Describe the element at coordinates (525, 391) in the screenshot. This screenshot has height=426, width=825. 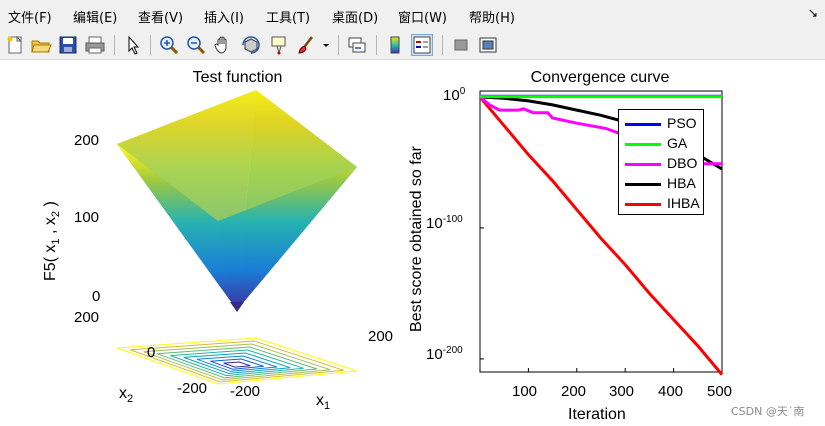
I see `x-tick-100: 100` at that location.